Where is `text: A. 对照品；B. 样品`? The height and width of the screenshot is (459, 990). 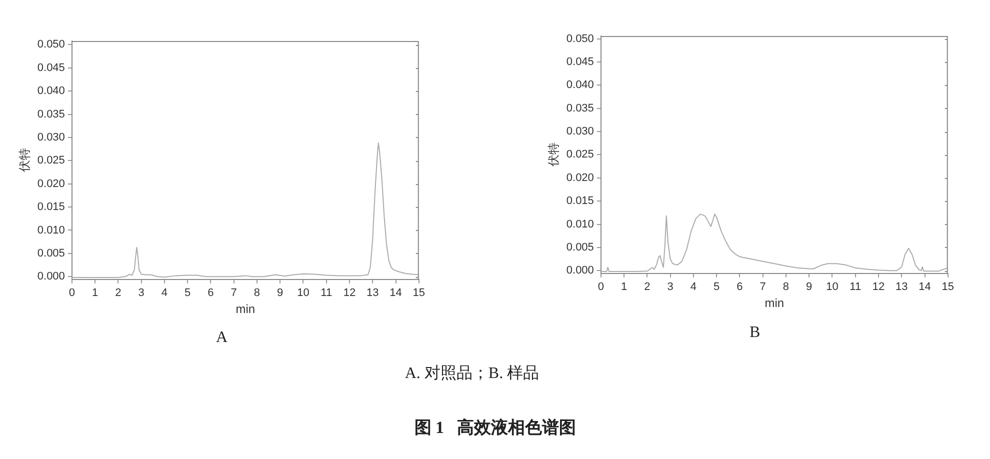 text: A. 对照品；B. 样品 is located at coordinates (472, 374).